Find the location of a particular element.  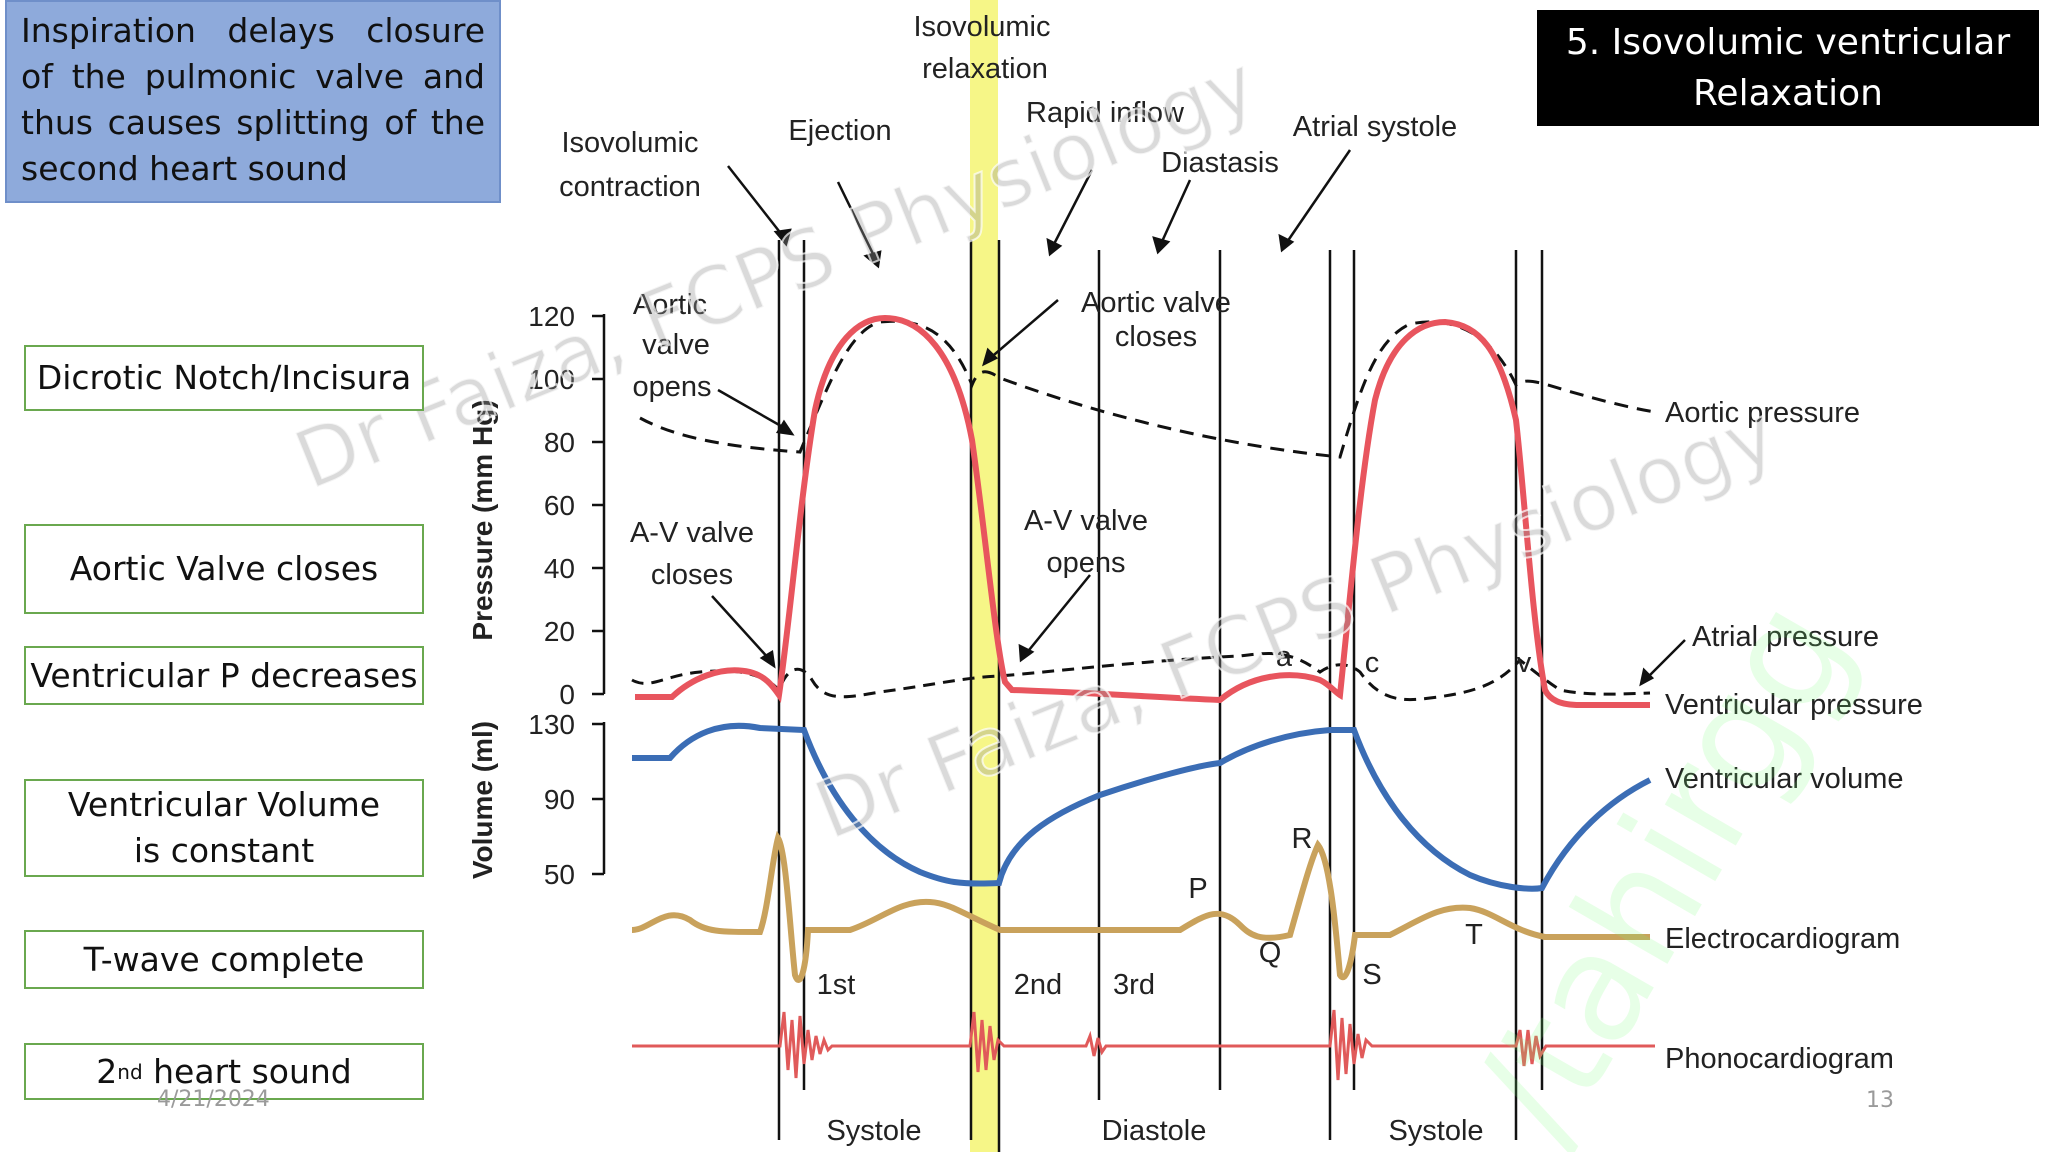

label-aortic-opens-3: opens is located at coordinates (671, 387).